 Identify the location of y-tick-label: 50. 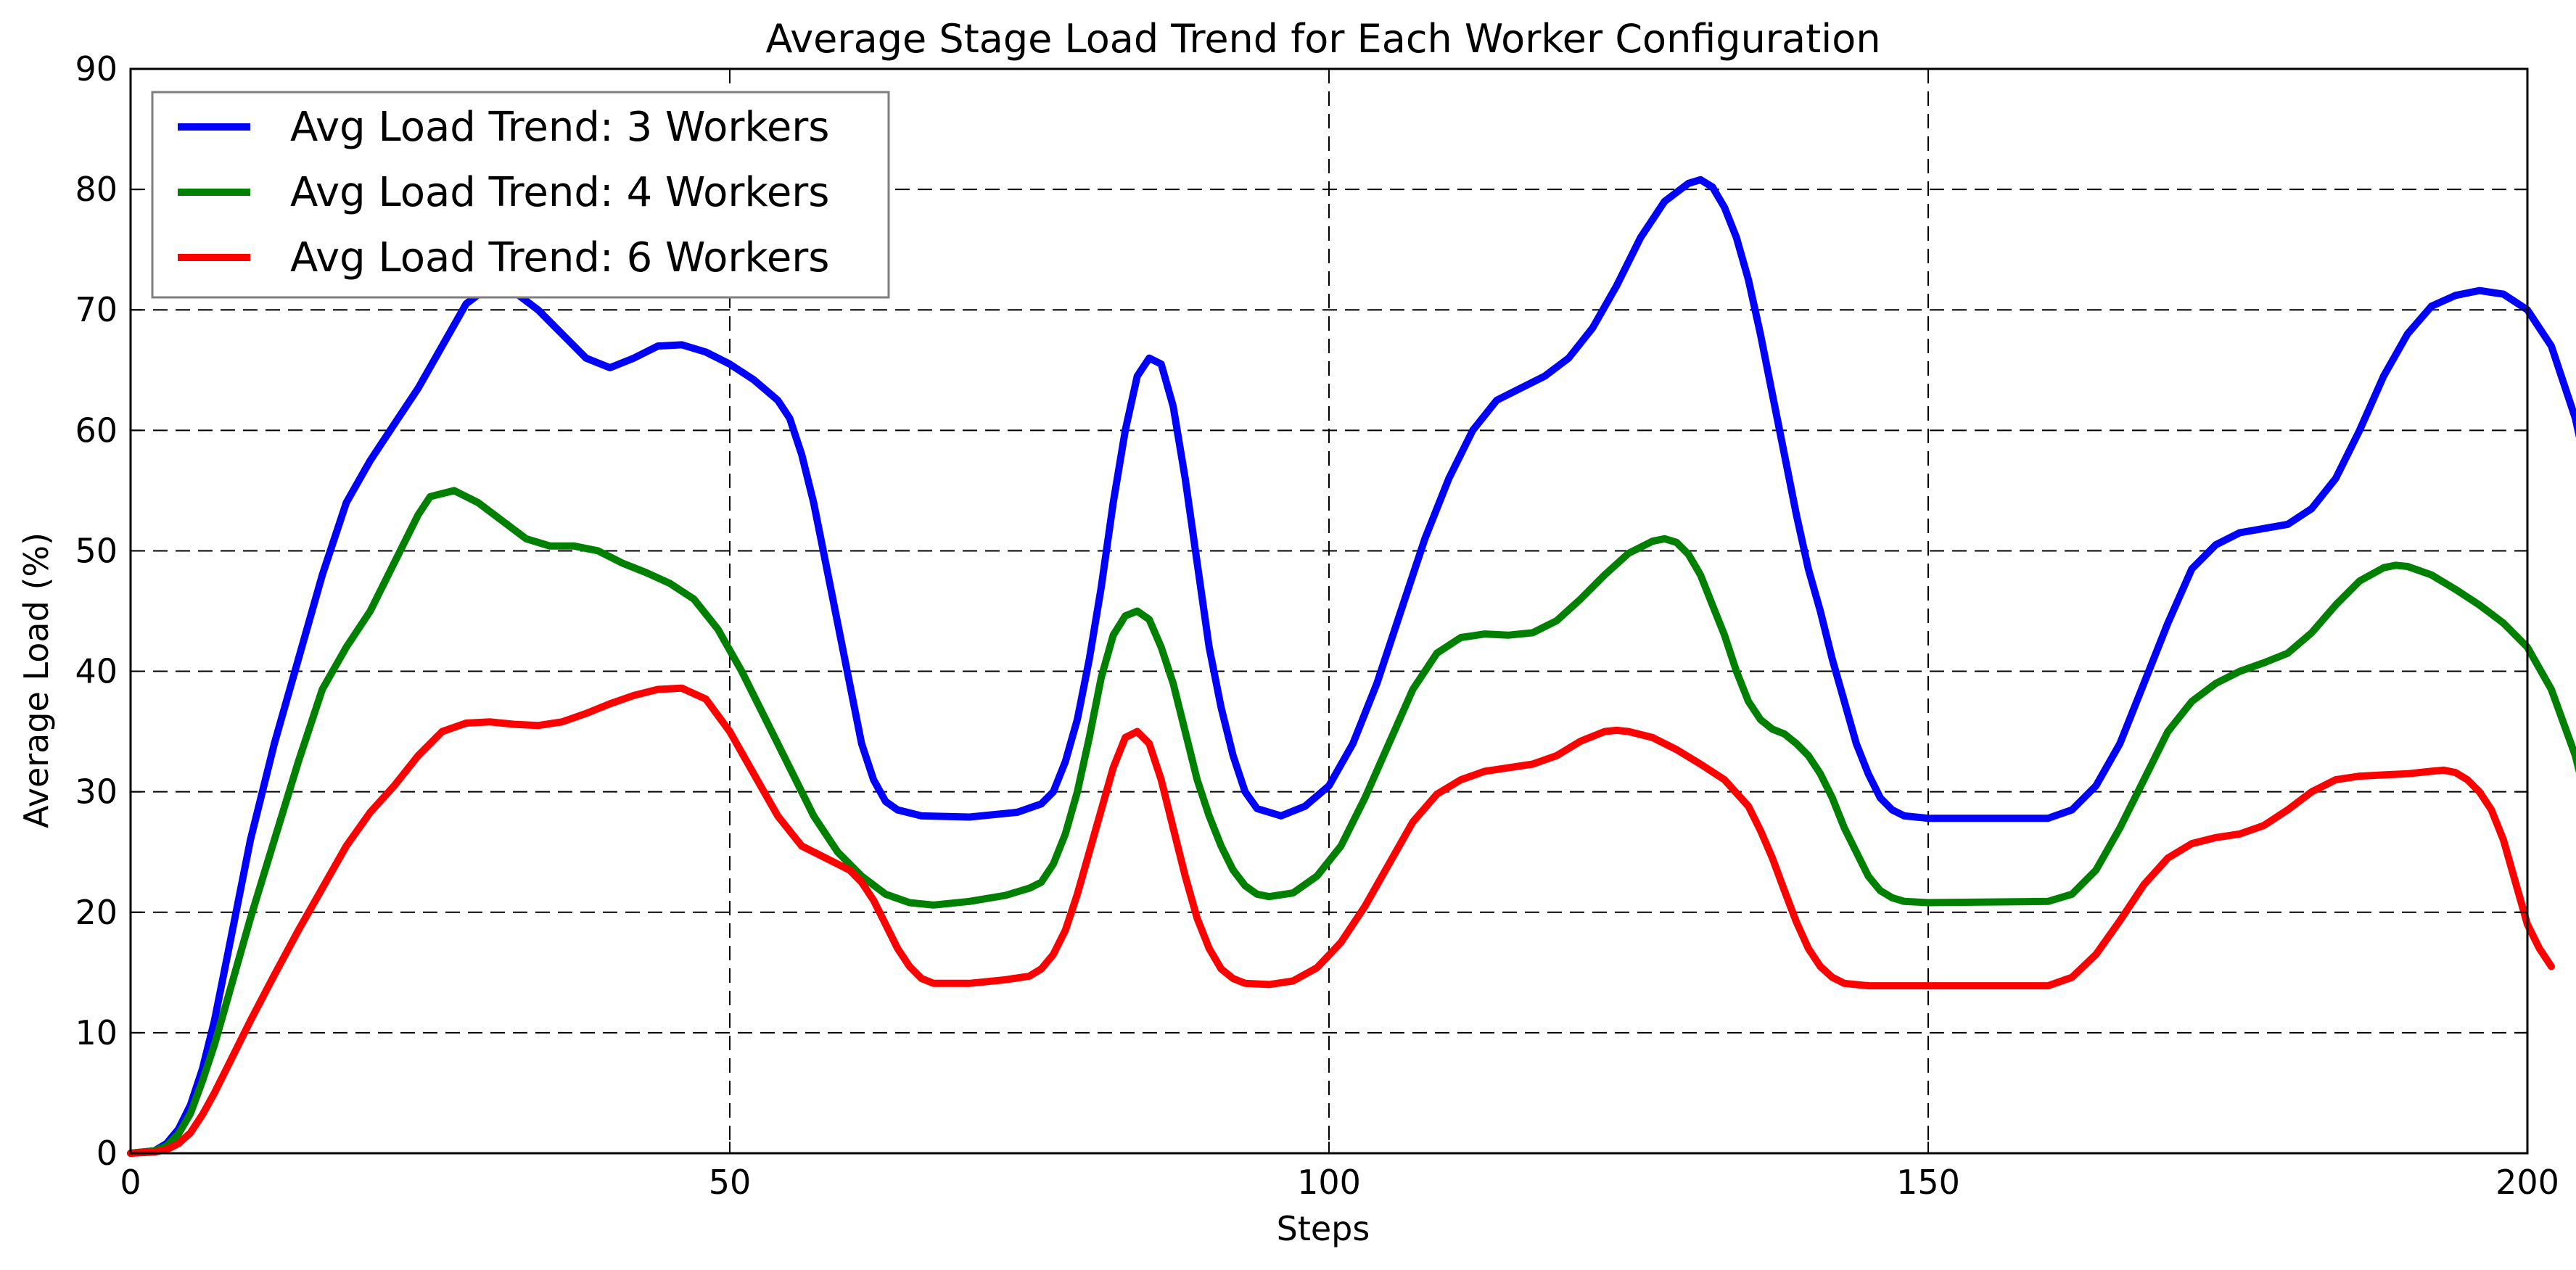
(96, 550).